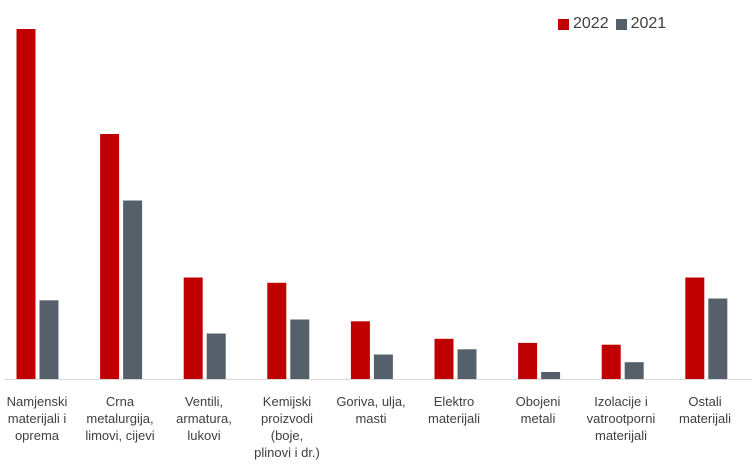 The width and height of the screenshot is (754, 466). I want to click on x-tick-label: Namjenski materijali i oprema, so click(37, 418).